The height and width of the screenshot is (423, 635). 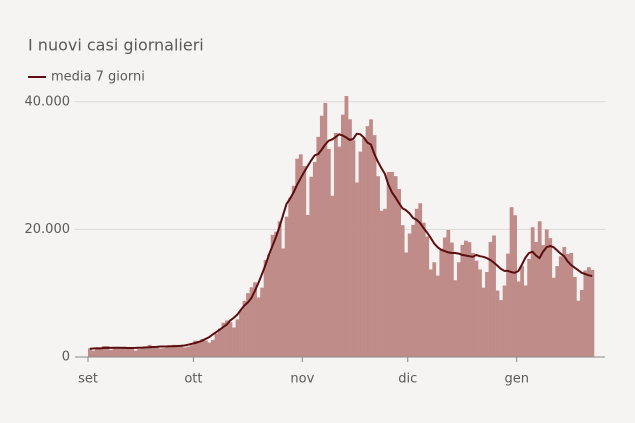 I want to click on x-tick-label: dic, so click(x=407, y=379).